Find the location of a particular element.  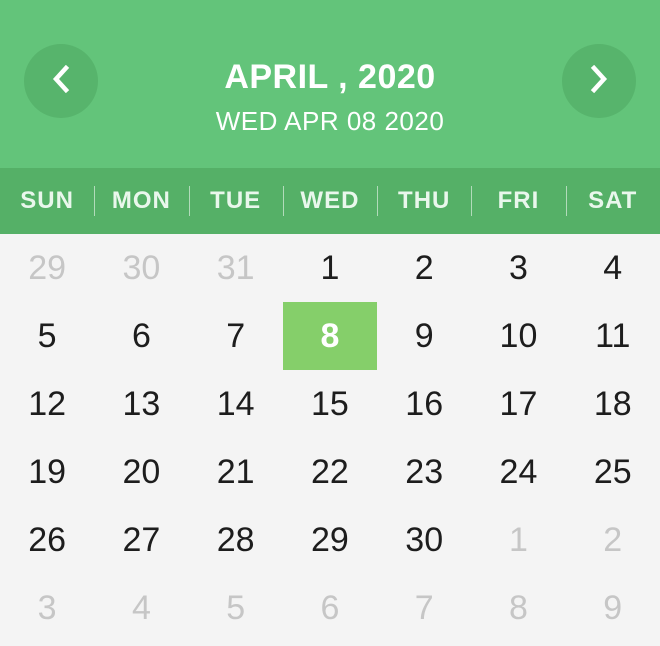

day-cell: 15 is located at coordinates (330, 403).